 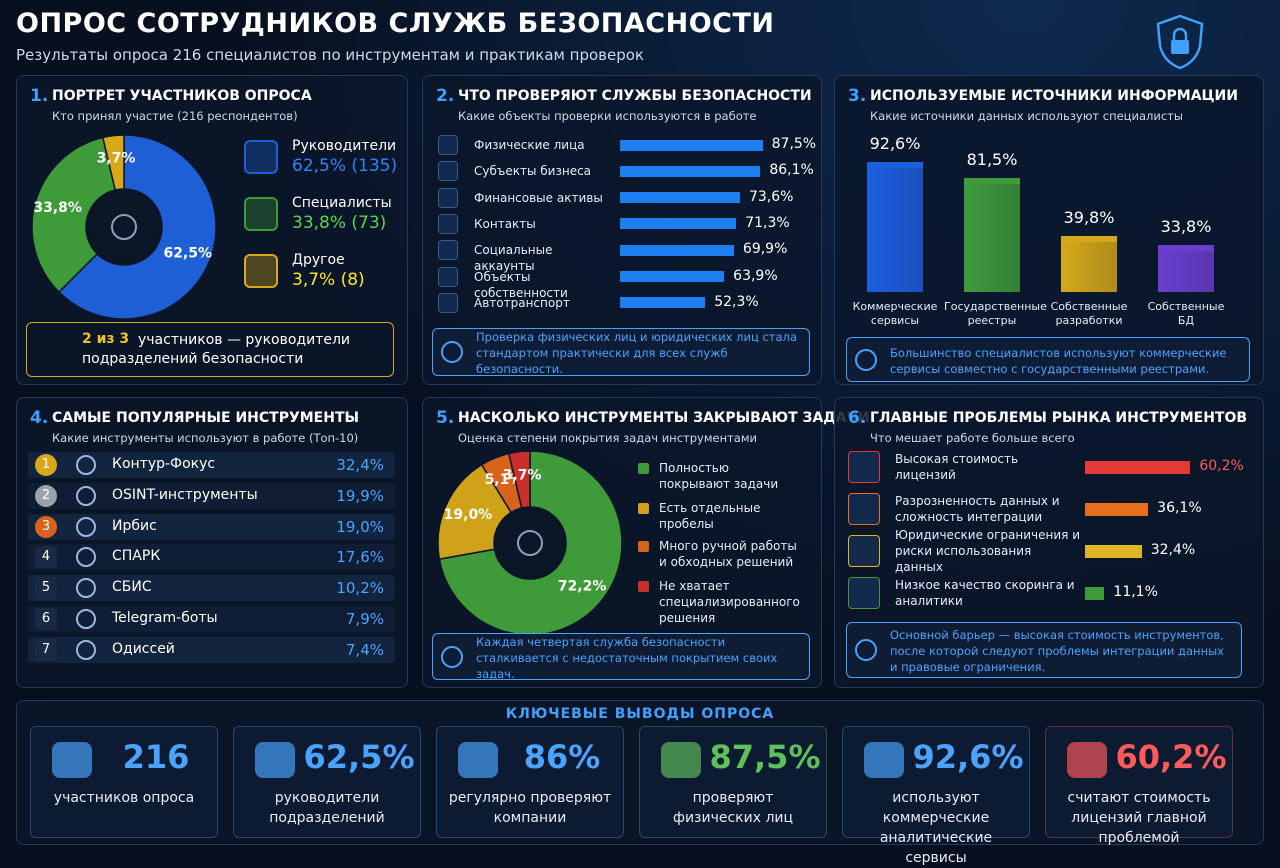 I want to click on x-tick-label: Коммерческие сервисы, so click(x=895, y=313).